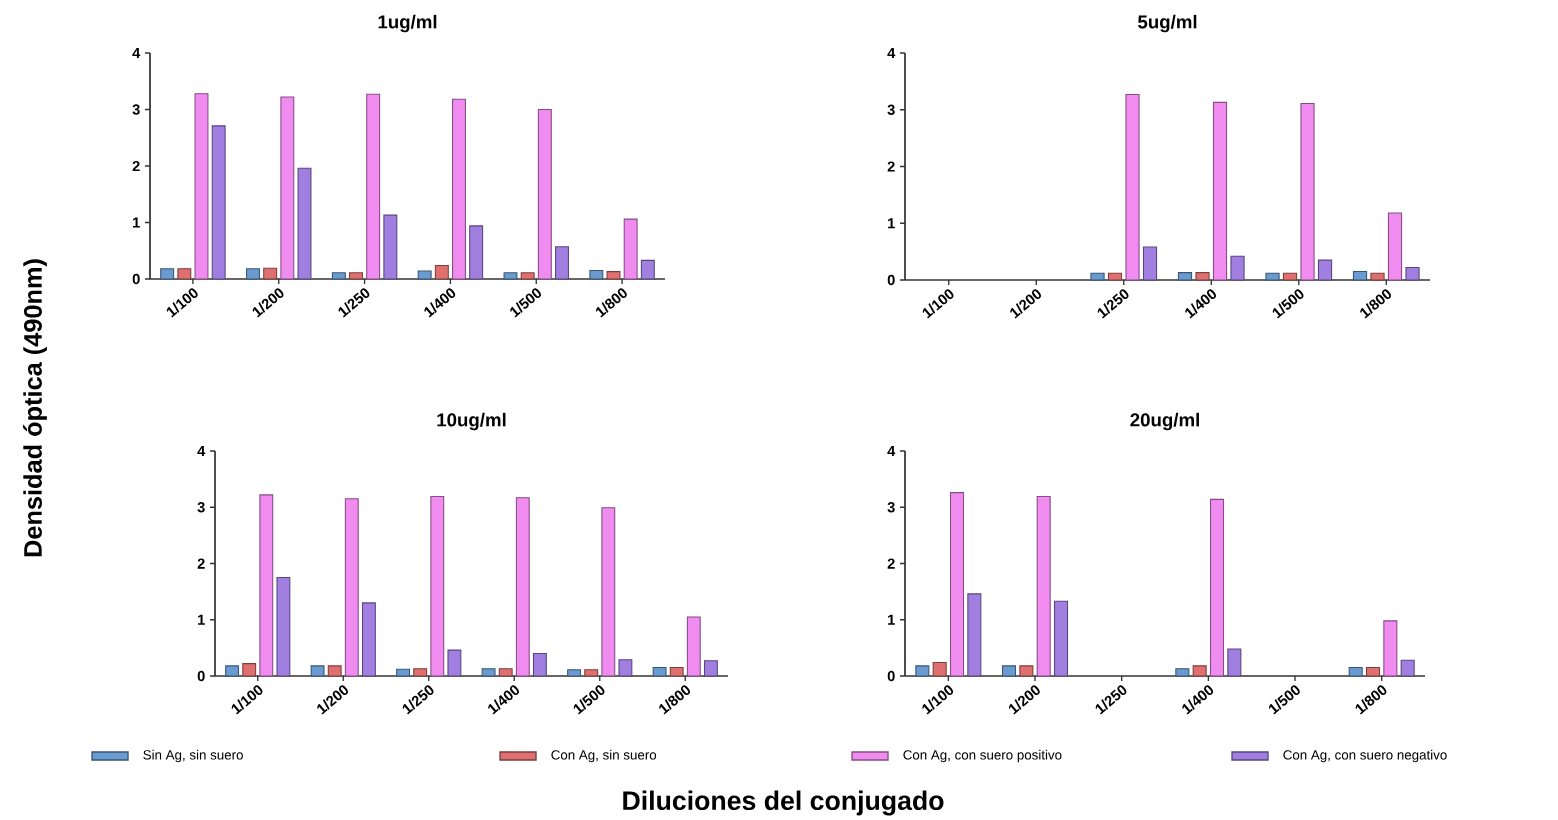  I want to click on legend-label: Sin Ag, sin suero, so click(193, 756).